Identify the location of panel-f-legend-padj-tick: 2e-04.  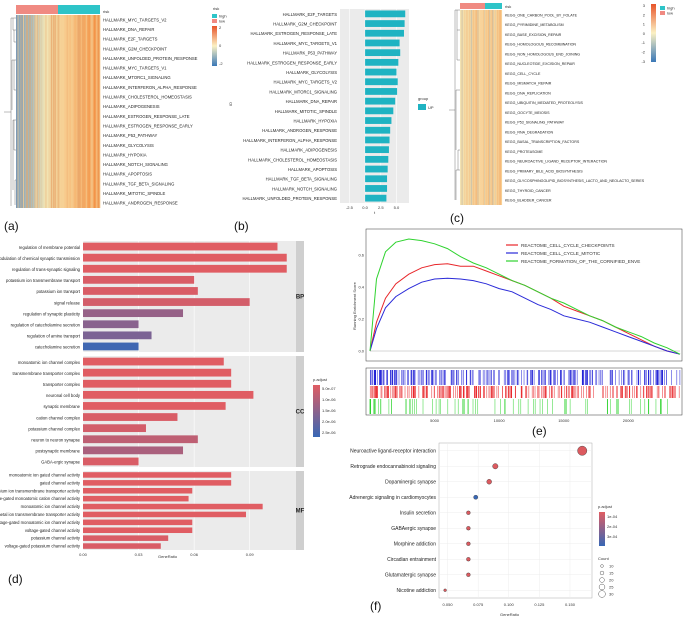
(612, 526).